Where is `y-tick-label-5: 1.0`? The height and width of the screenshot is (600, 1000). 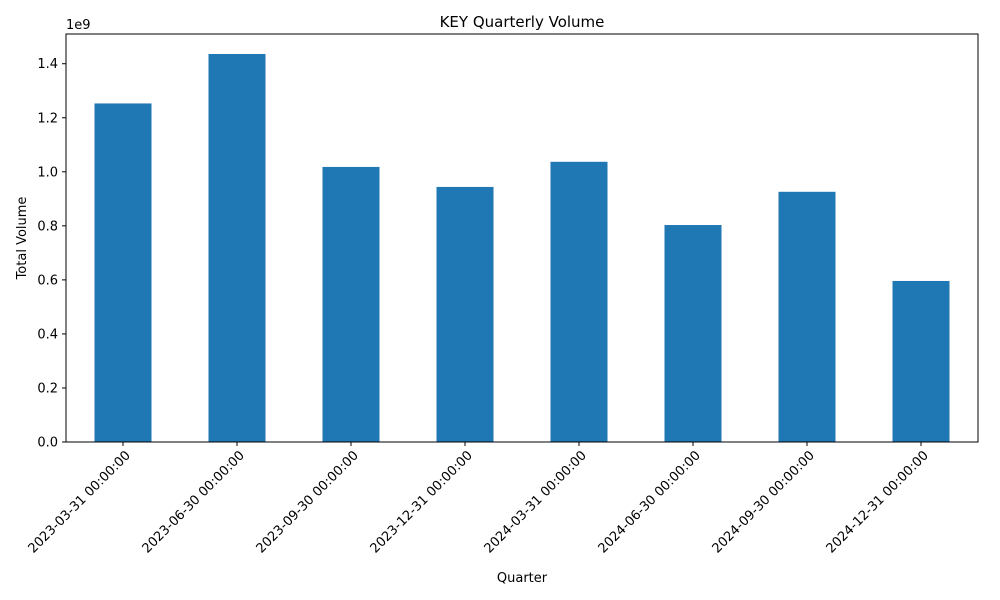 y-tick-label-5: 1.0 is located at coordinates (47, 172).